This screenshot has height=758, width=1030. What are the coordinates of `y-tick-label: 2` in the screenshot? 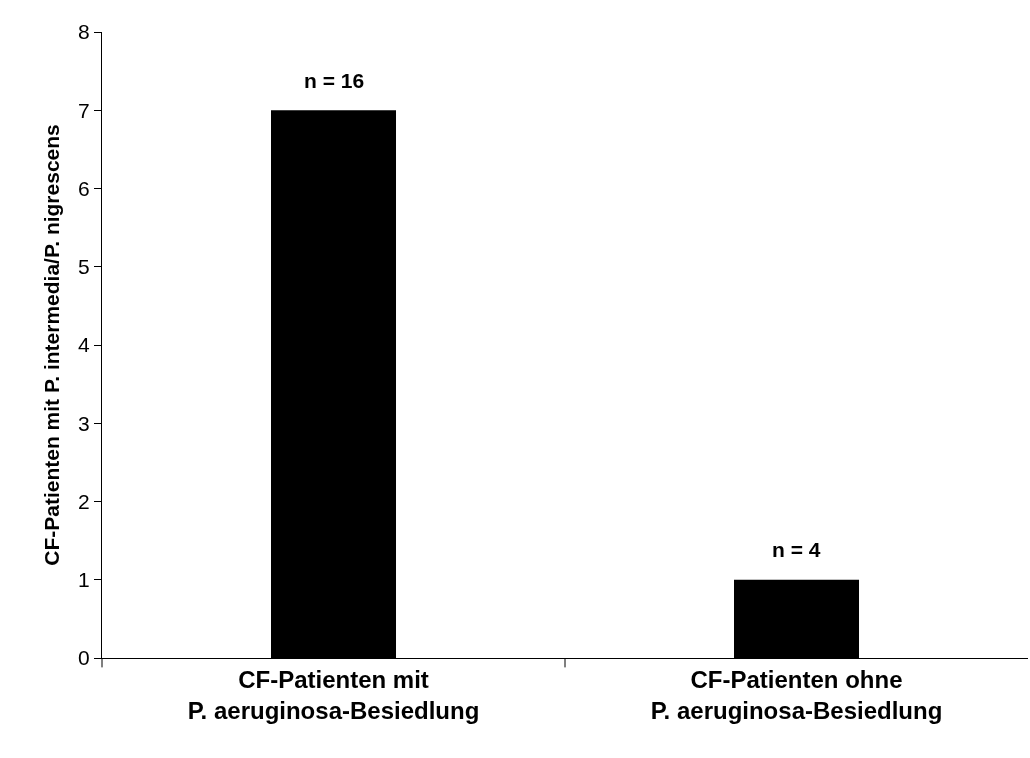 It's located at (84, 501).